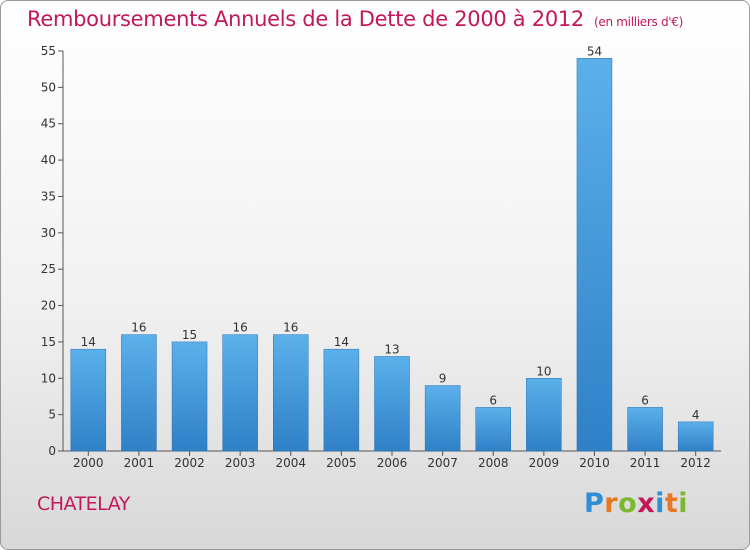 This screenshot has height=550, width=750. I want to click on bar-value-label: 10, so click(543, 371).